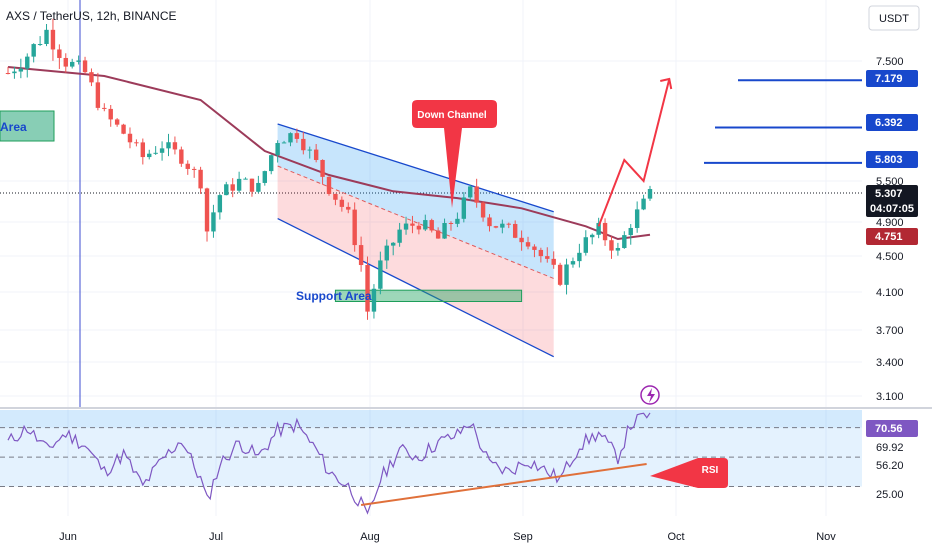 The width and height of the screenshot is (932, 550). I want to click on candle-countdown: 04:07:05, so click(892, 209).